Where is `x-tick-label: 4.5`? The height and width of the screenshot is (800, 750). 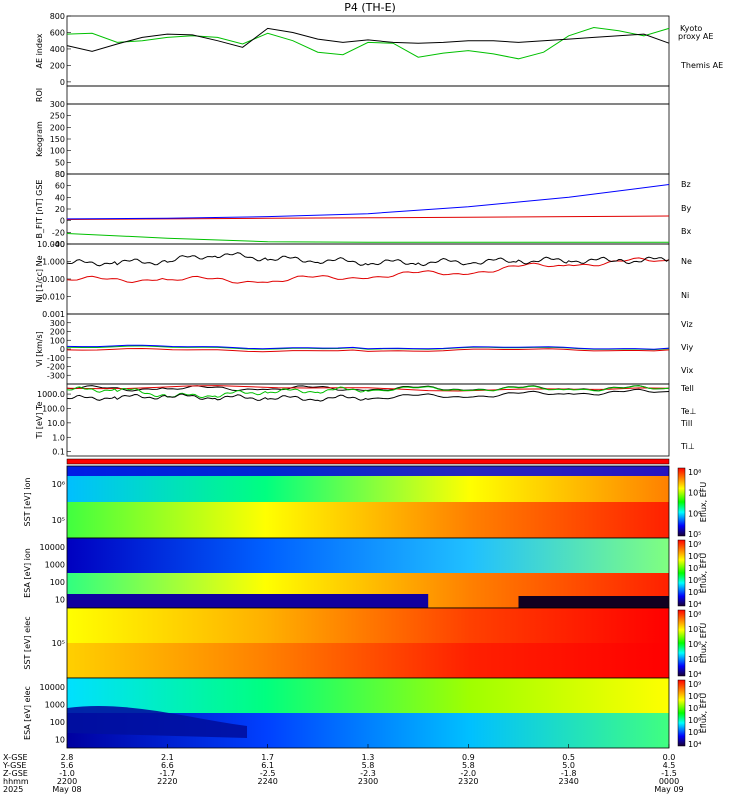 x-tick-label: 4.5 is located at coordinates (669, 765).